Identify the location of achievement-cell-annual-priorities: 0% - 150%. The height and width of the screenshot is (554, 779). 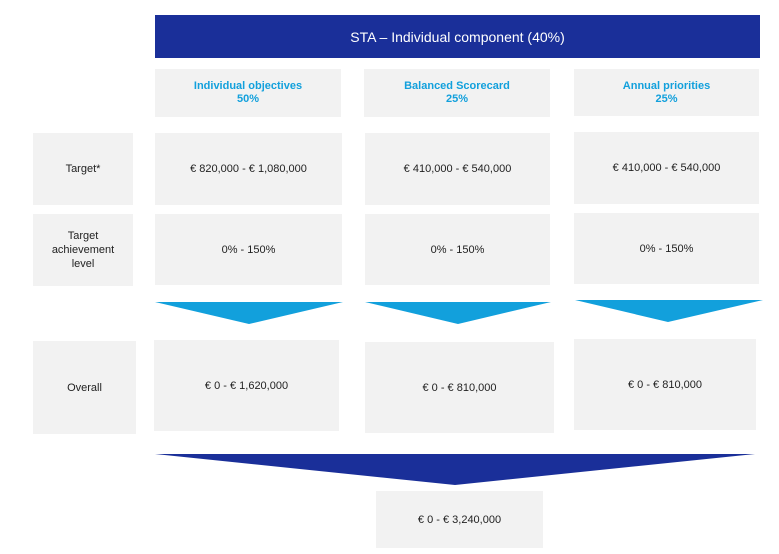
(666, 248).